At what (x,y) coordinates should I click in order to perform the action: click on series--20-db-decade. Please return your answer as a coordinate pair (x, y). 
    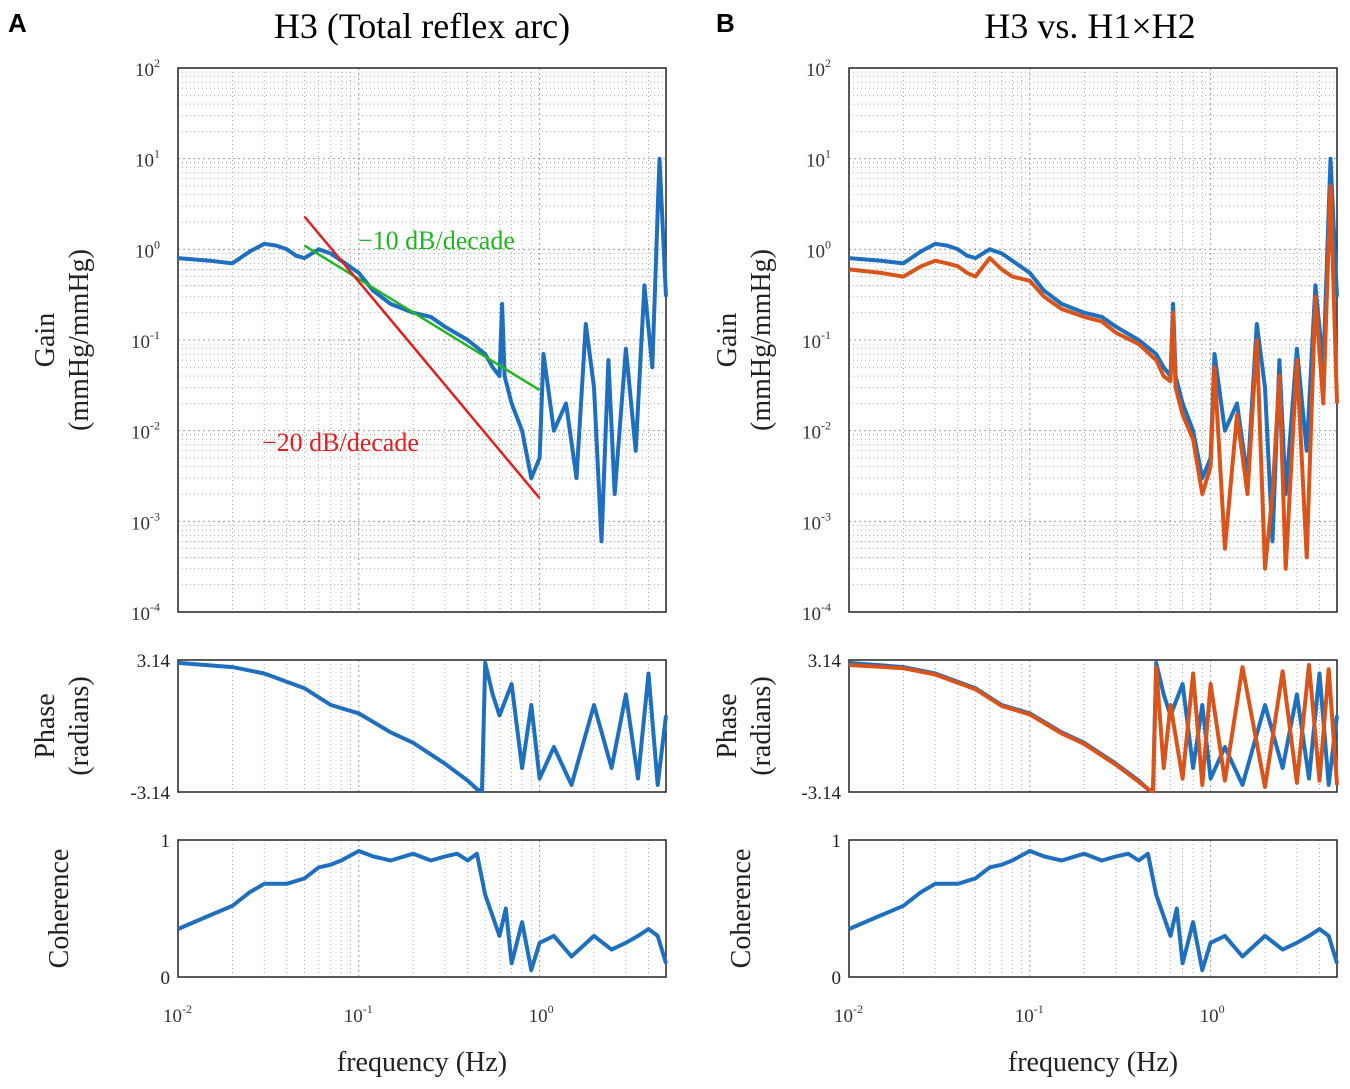
    Looking at the image, I should click on (422, 357).